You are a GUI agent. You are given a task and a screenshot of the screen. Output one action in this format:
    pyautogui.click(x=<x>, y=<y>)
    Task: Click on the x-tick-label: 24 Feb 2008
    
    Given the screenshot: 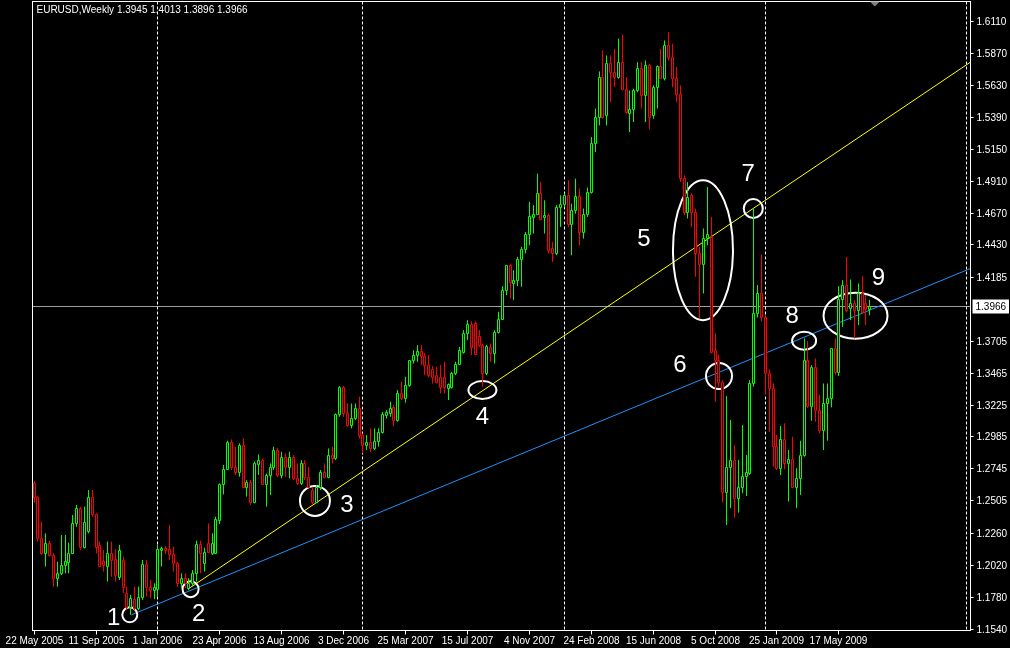 What is the action you would take?
    pyautogui.click(x=592, y=640)
    